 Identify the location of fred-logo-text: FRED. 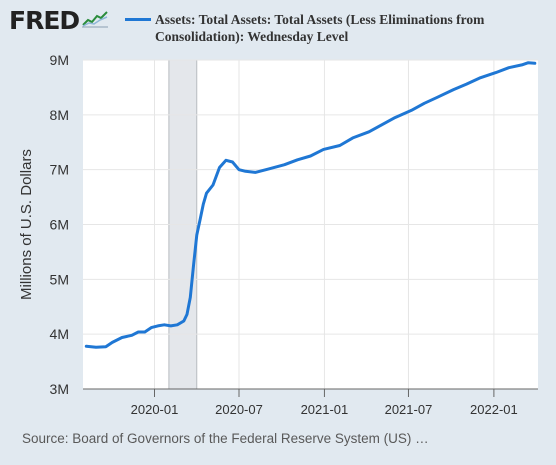
(44, 20).